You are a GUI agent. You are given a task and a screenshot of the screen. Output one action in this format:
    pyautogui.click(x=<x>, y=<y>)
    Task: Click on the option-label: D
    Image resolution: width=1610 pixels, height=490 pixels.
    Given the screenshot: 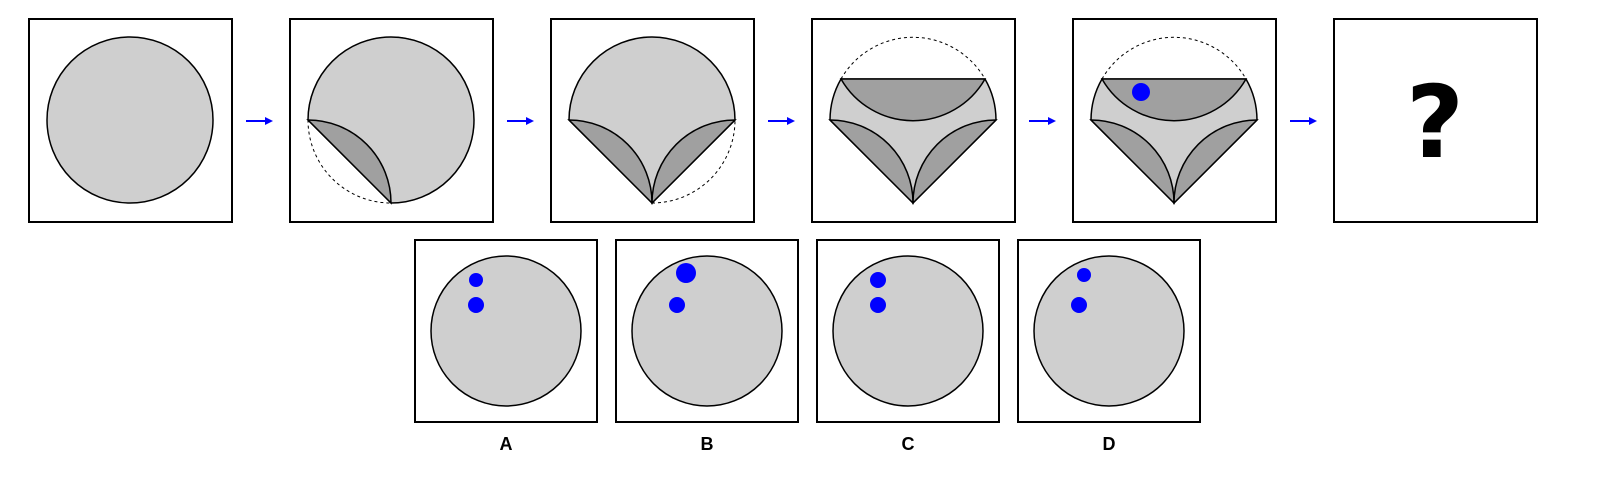 What is the action you would take?
    pyautogui.click(x=1109, y=444)
    